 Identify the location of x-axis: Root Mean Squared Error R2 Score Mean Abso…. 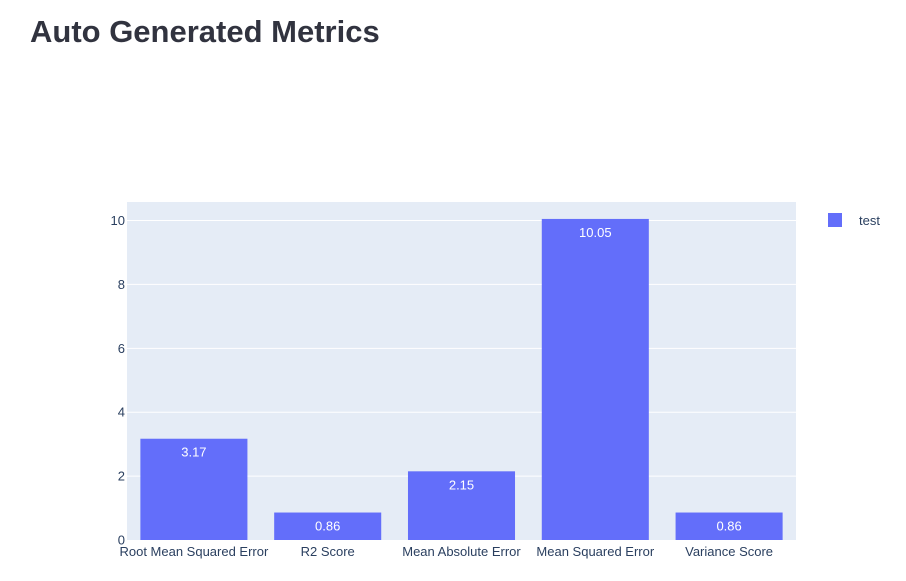
(446, 551).